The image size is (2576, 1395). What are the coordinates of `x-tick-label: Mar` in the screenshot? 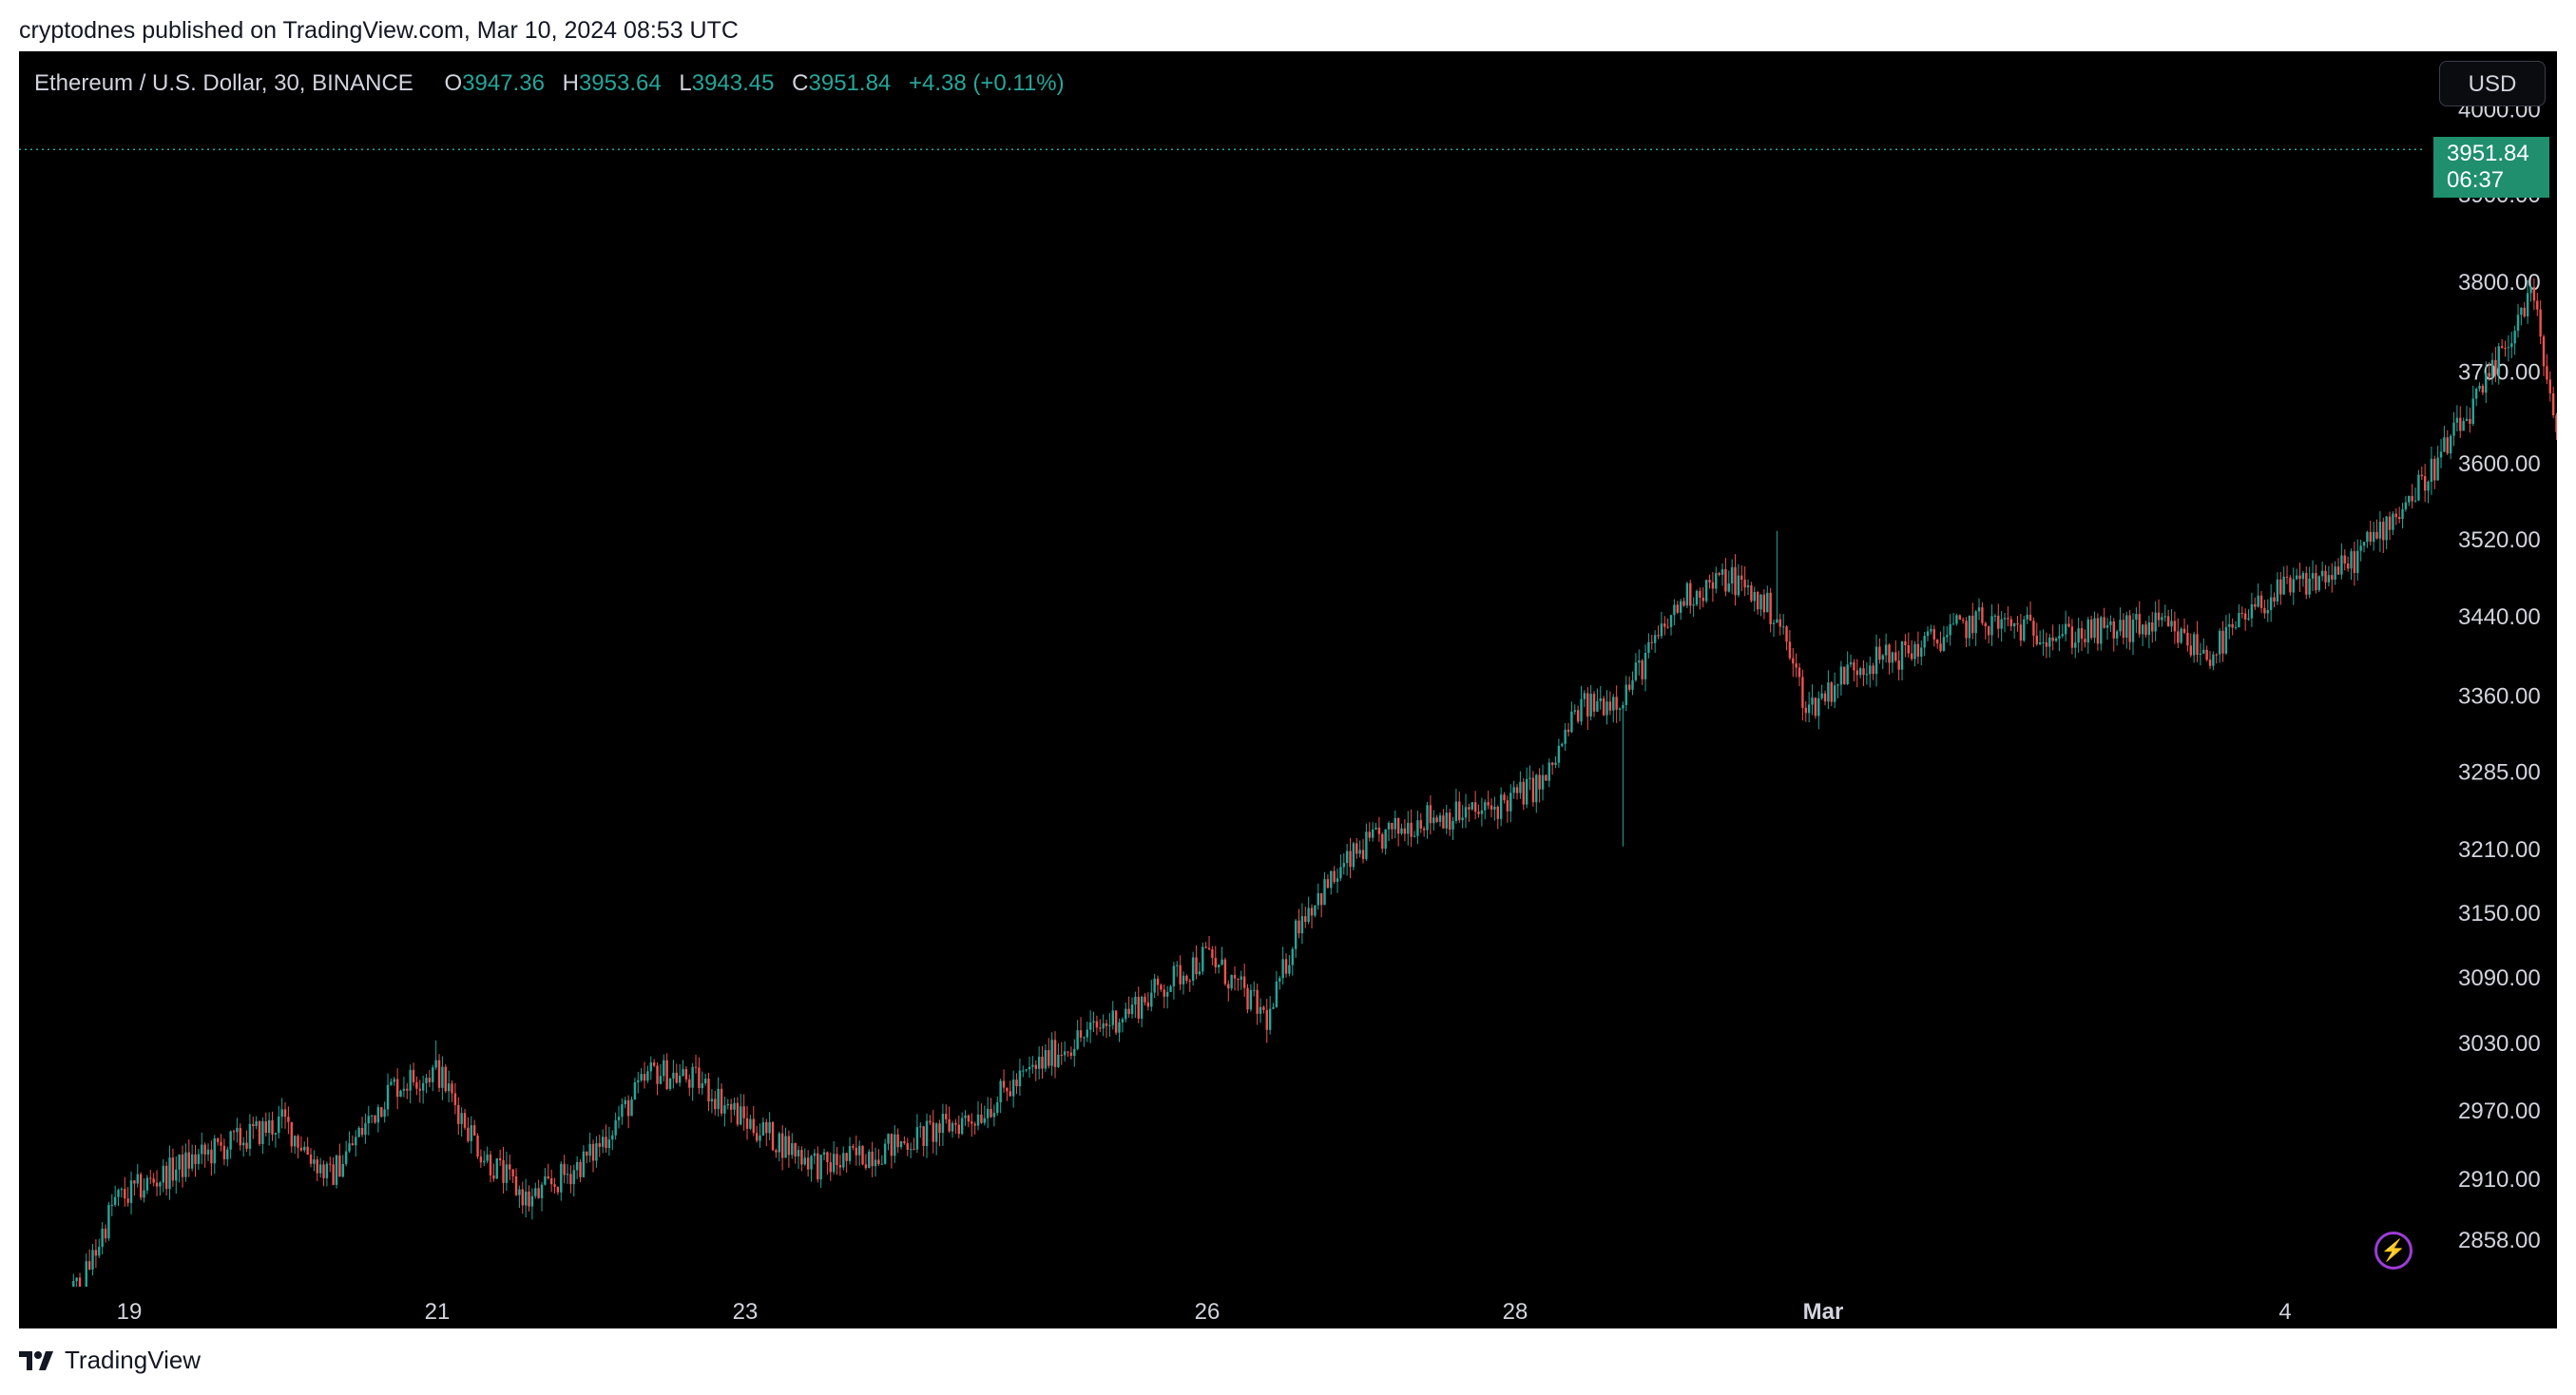 It's located at (1824, 1312).